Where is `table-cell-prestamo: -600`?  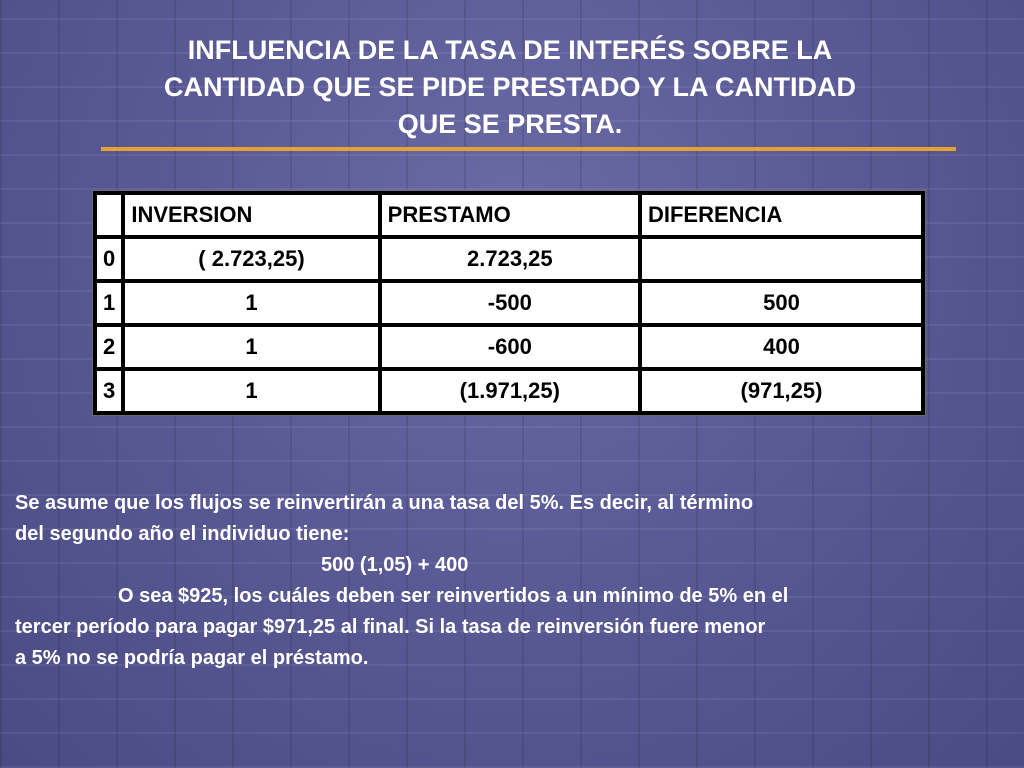 table-cell-prestamo: -600 is located at coordinates (509, 347).